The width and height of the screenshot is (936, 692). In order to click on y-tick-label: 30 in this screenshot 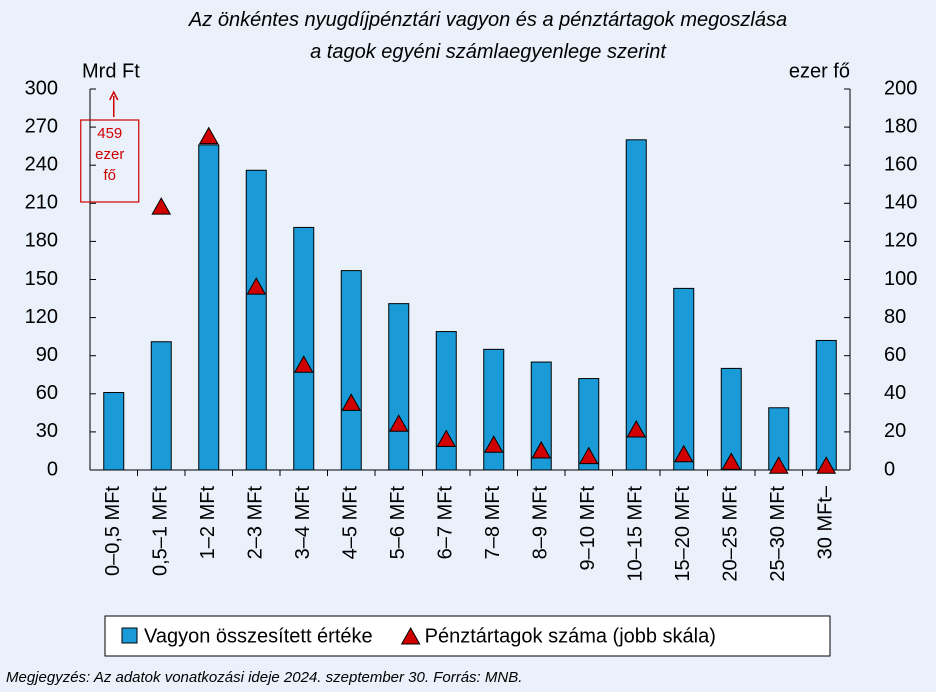, I will do `click(47, 431)`.